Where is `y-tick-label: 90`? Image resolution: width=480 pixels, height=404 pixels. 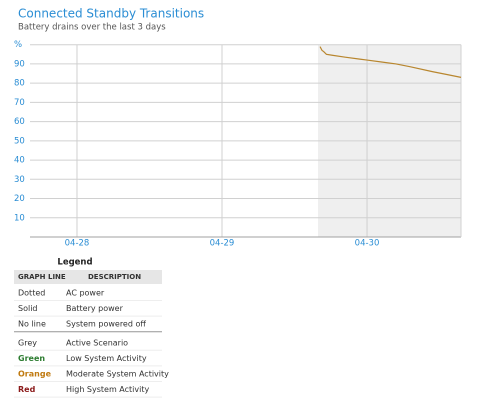 y-tick-label: 90 is located at coordinates (19, 64).